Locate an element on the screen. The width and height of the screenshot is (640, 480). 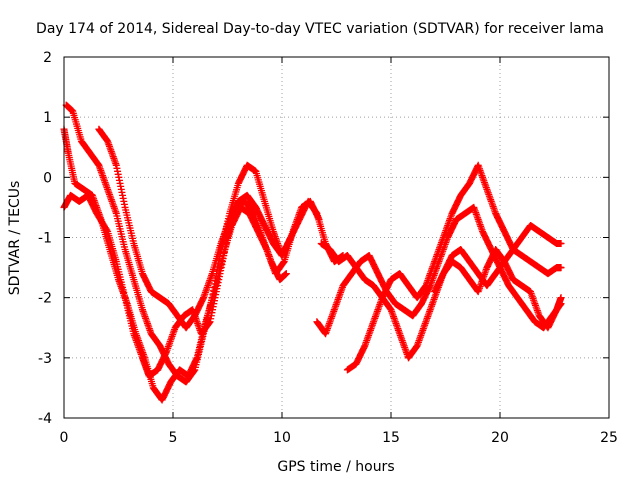
y-tick-label: -4 is located at coordinates (45, 419).